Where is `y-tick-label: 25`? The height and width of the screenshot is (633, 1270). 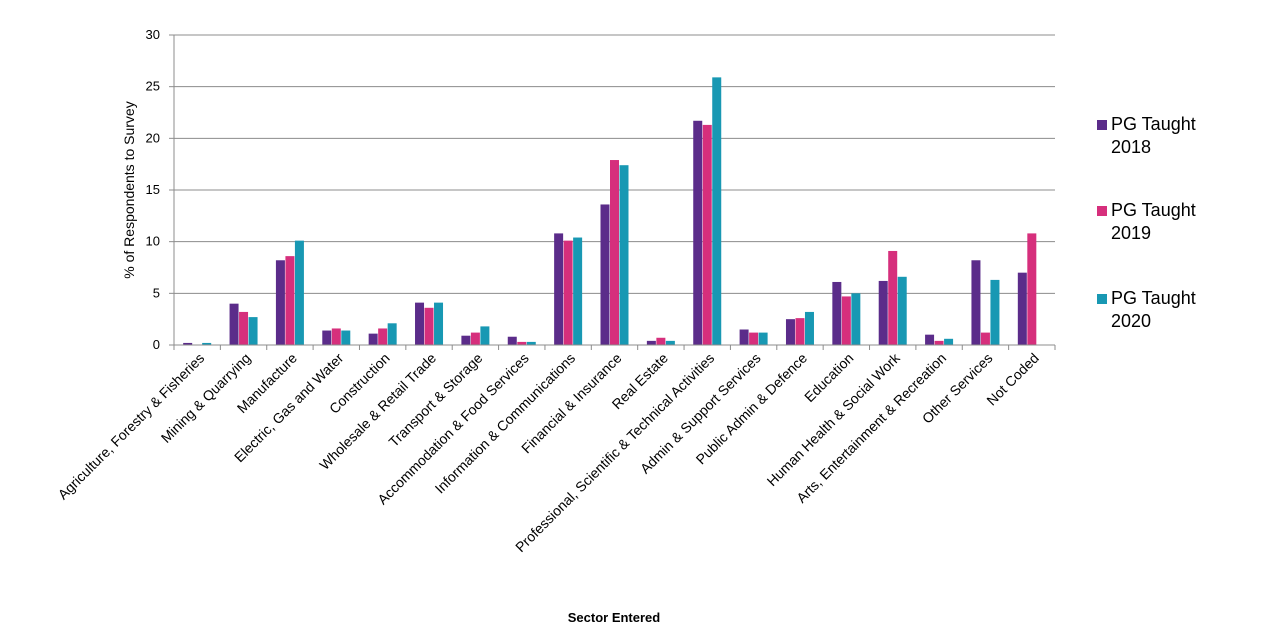
y-tick-label: 25 is located at coordinates (153, 86).